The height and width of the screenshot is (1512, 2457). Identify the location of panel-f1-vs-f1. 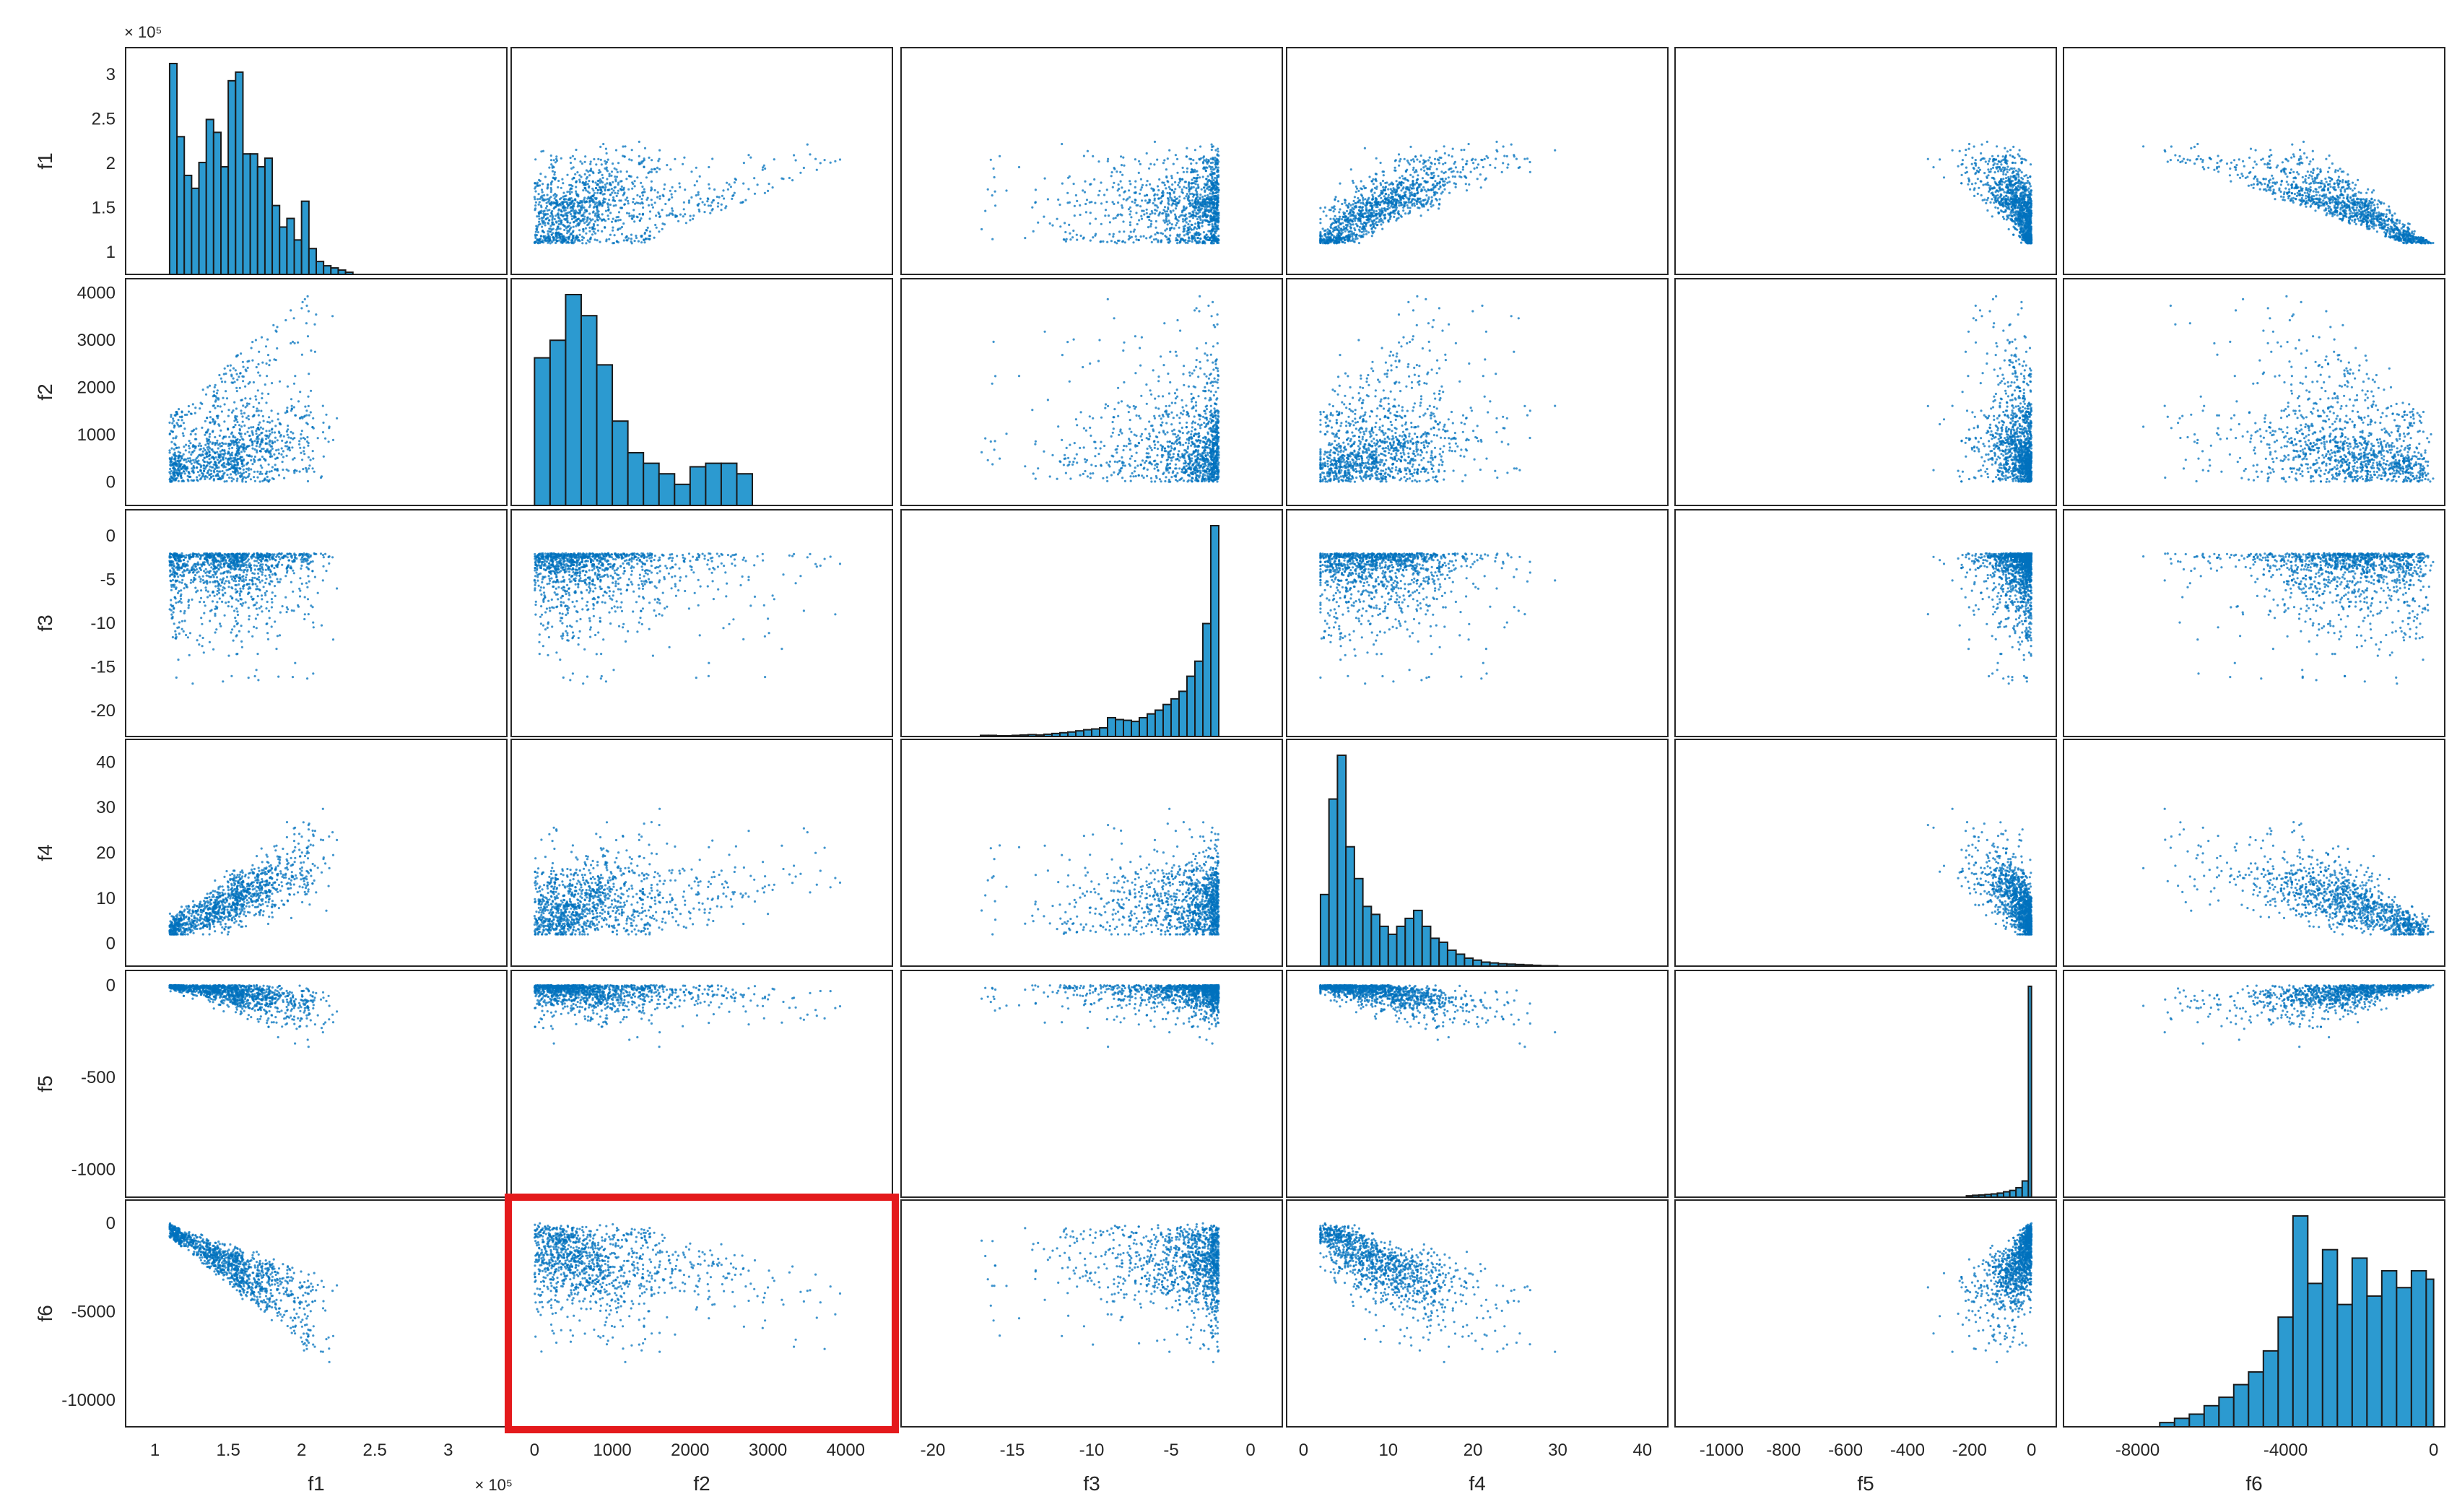
(316, 161).